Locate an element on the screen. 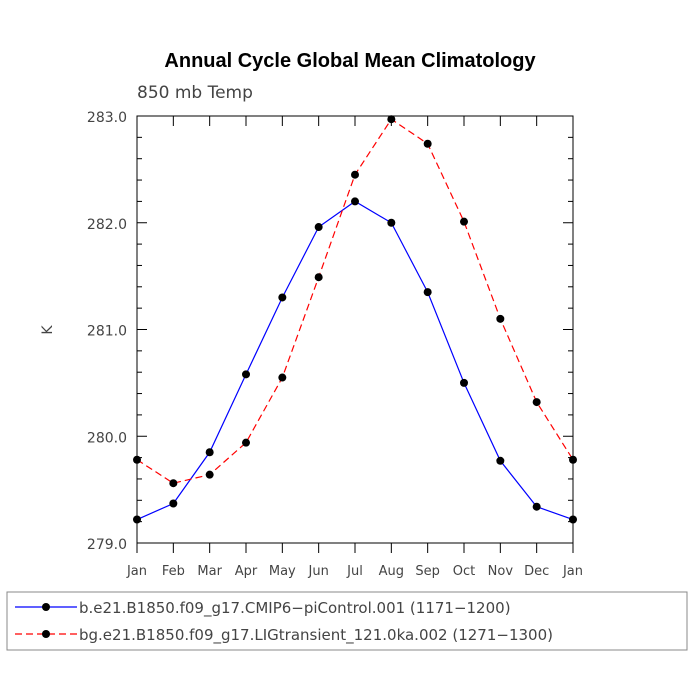  x-tick-label: Aug is located at coordinates (391, 571).